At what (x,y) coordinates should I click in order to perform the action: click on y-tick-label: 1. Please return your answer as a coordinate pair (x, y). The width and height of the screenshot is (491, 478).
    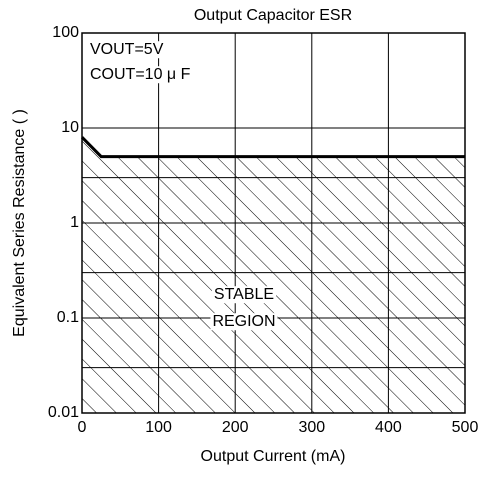
    Looking at the image, I should click on (74, 222).